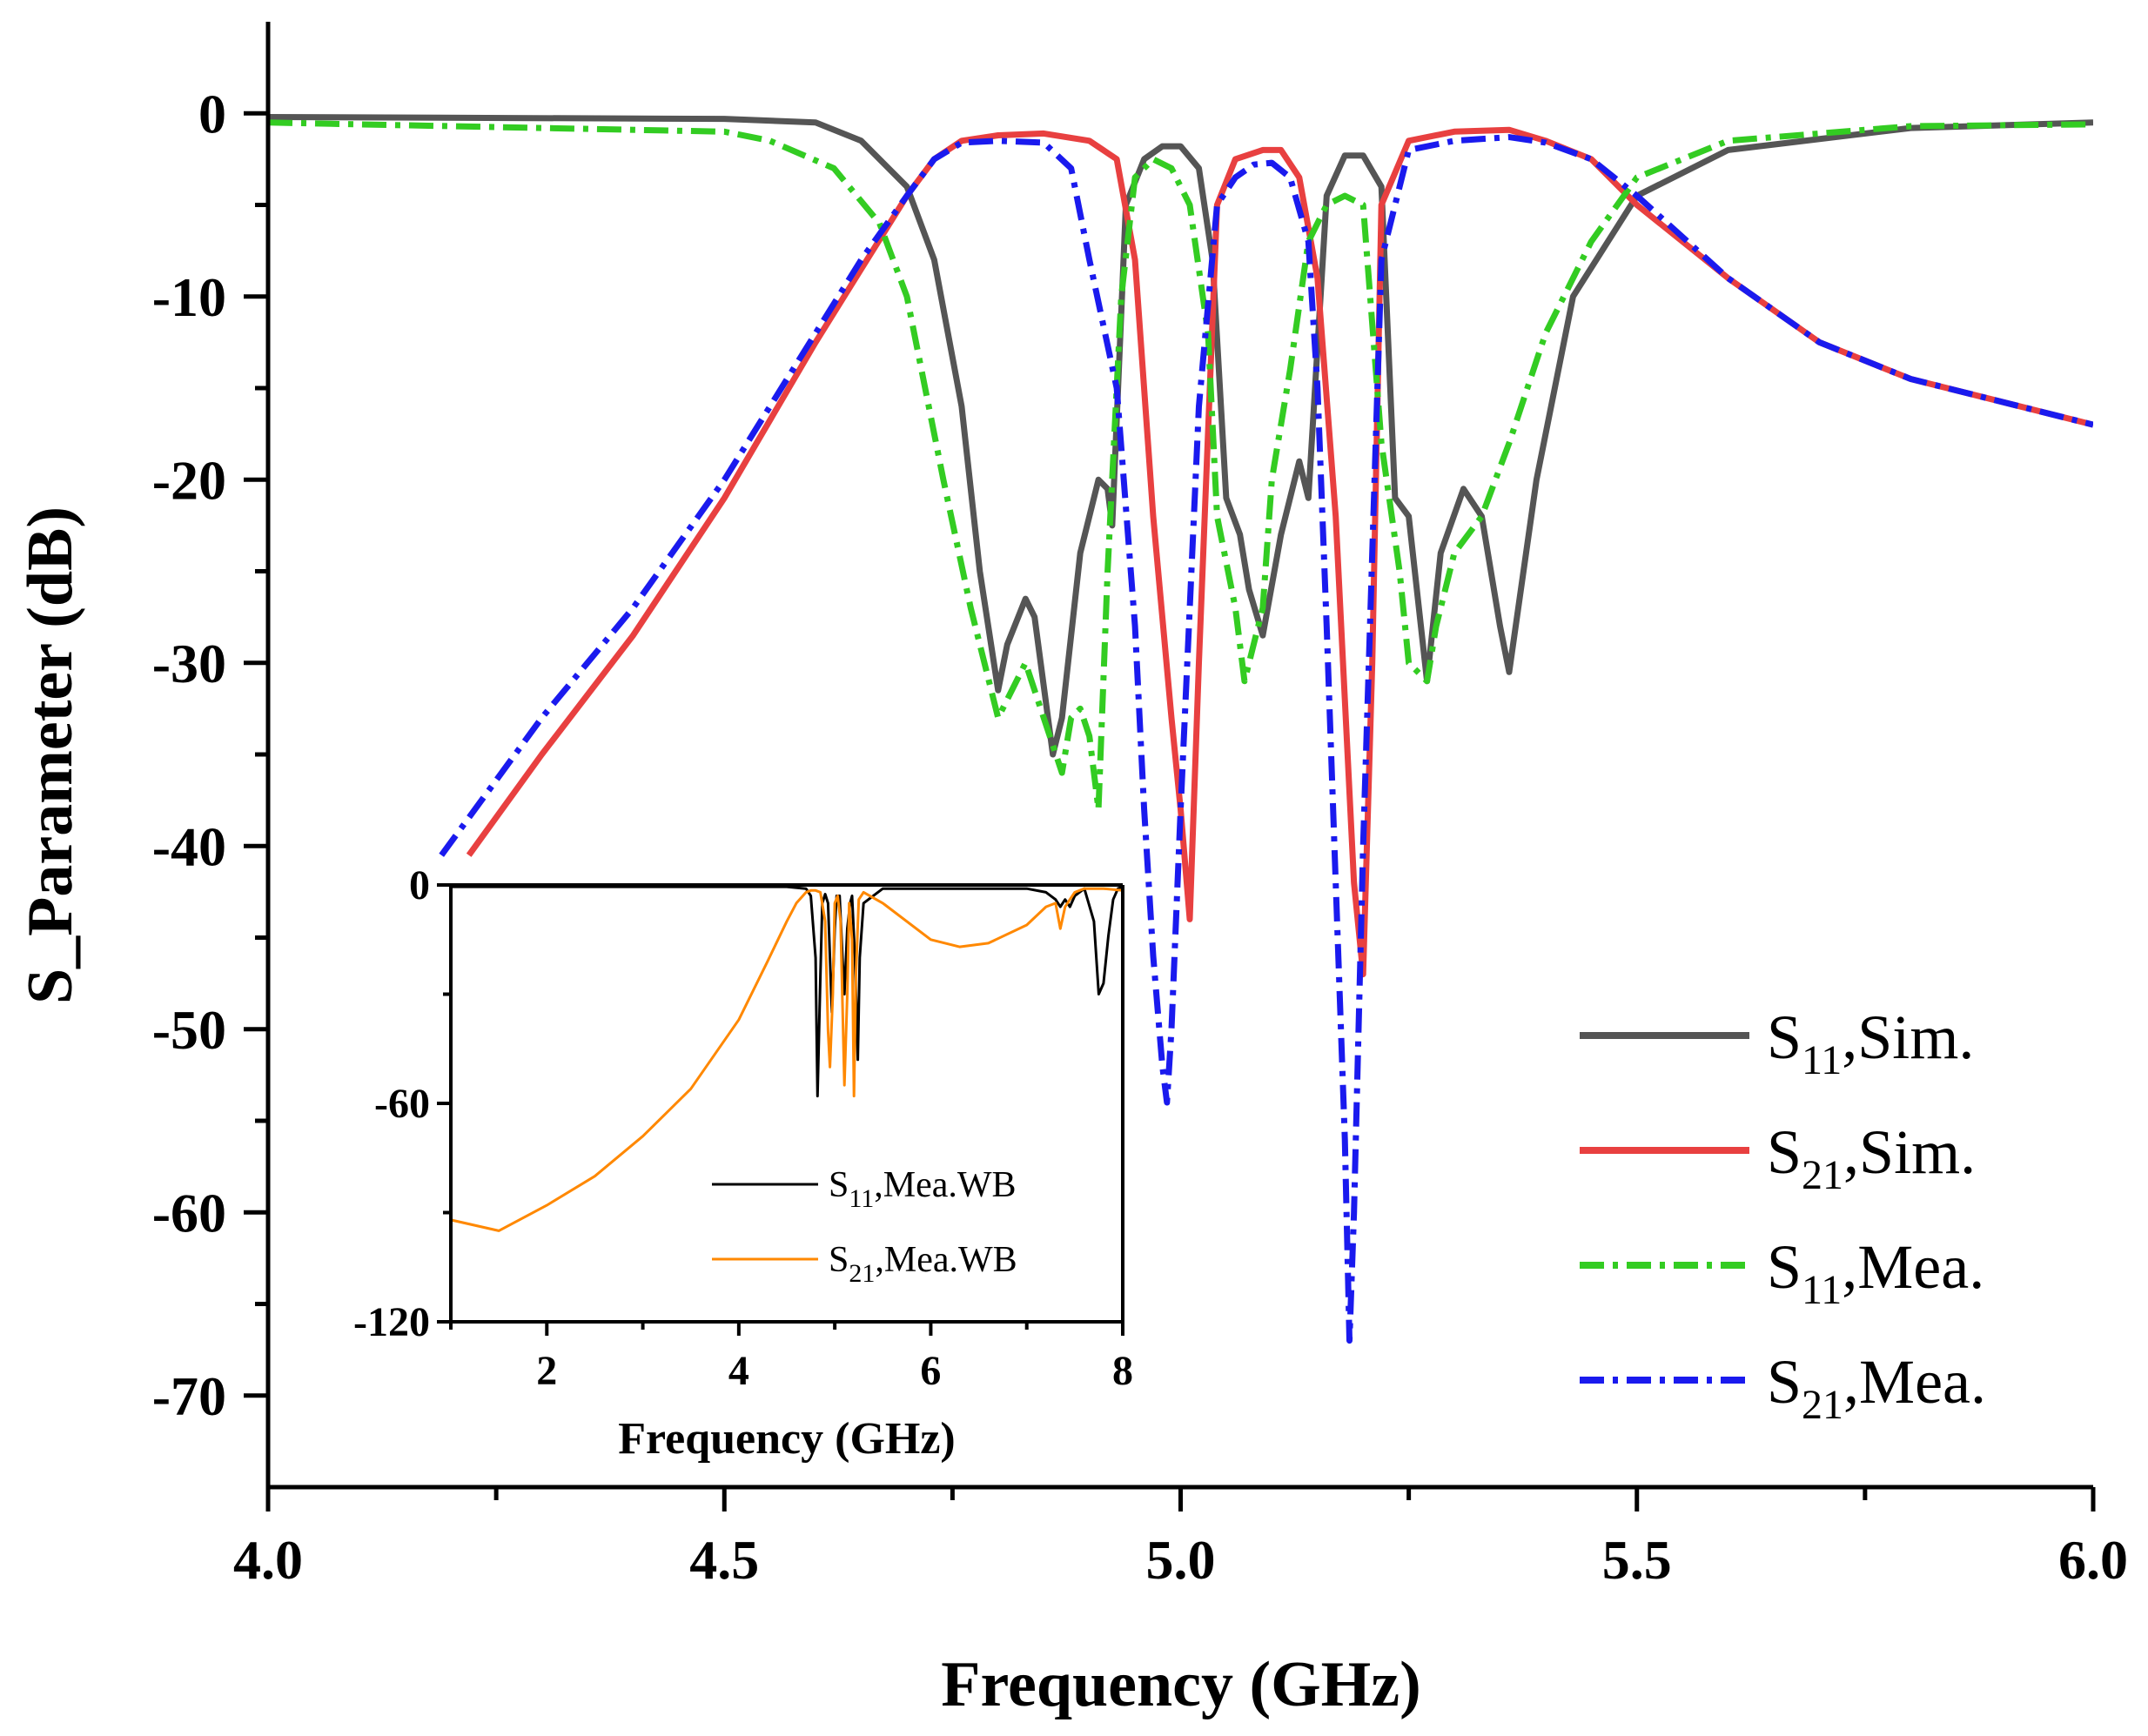 This screenshot has height=1736, width=2148. Describe the element at coordinates (189, 846) in the screenshot. I see `y-tick-label: -40` at that location.